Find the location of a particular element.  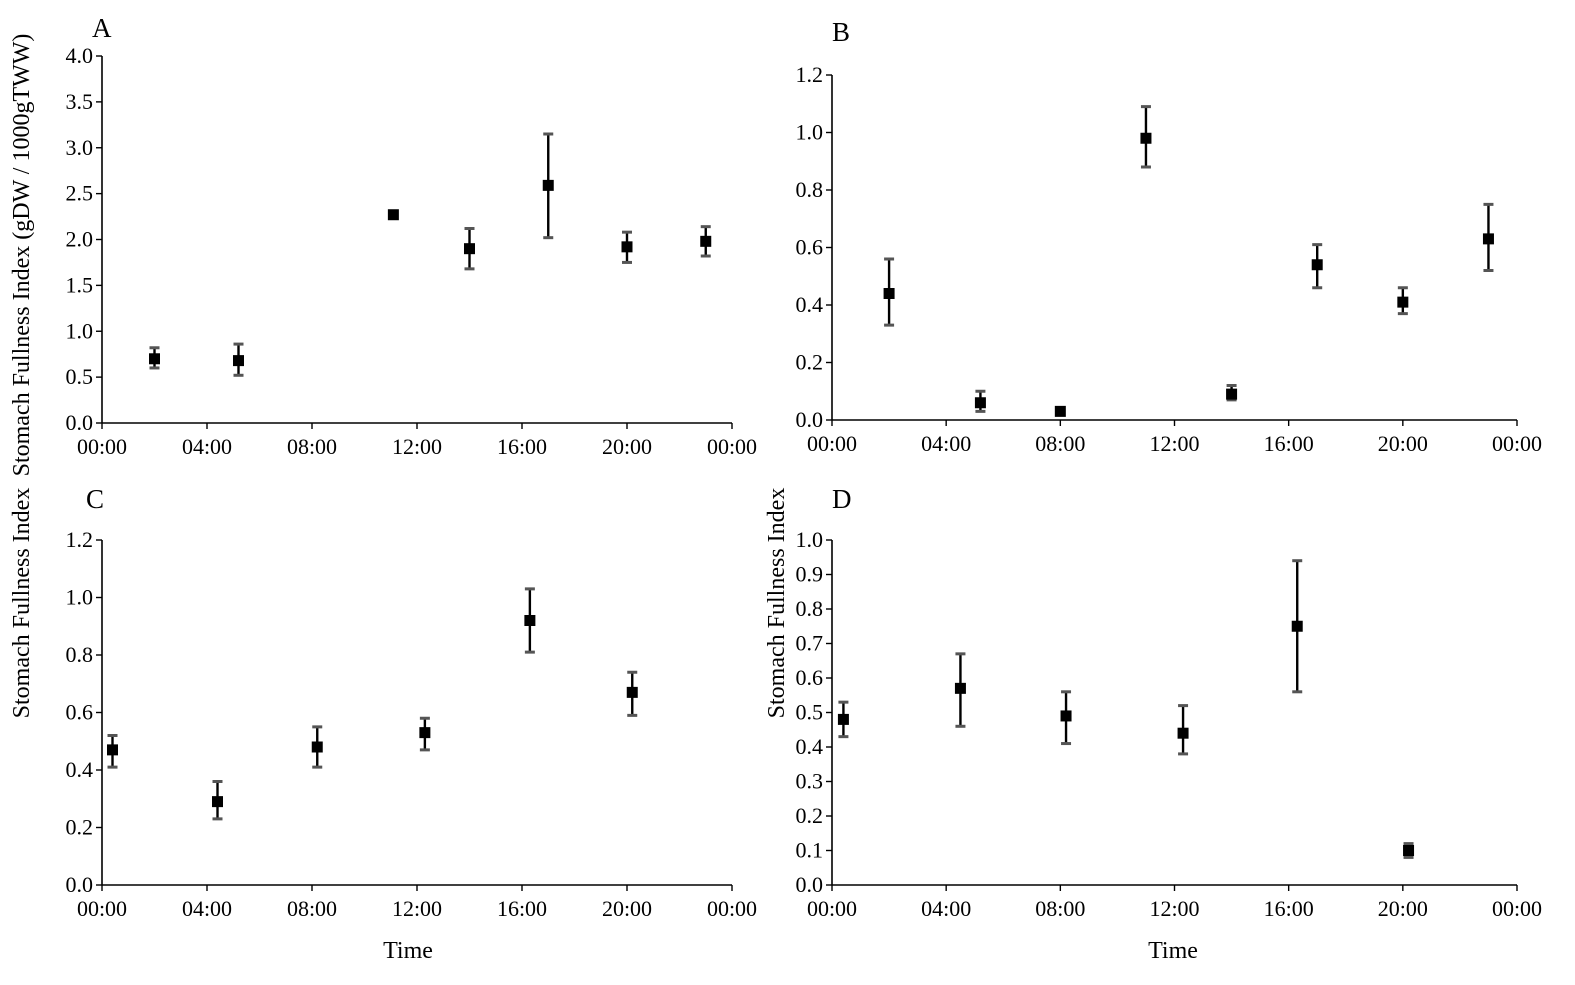

y-tick-label-c: 0.8 is located at coordinates (80, 654).